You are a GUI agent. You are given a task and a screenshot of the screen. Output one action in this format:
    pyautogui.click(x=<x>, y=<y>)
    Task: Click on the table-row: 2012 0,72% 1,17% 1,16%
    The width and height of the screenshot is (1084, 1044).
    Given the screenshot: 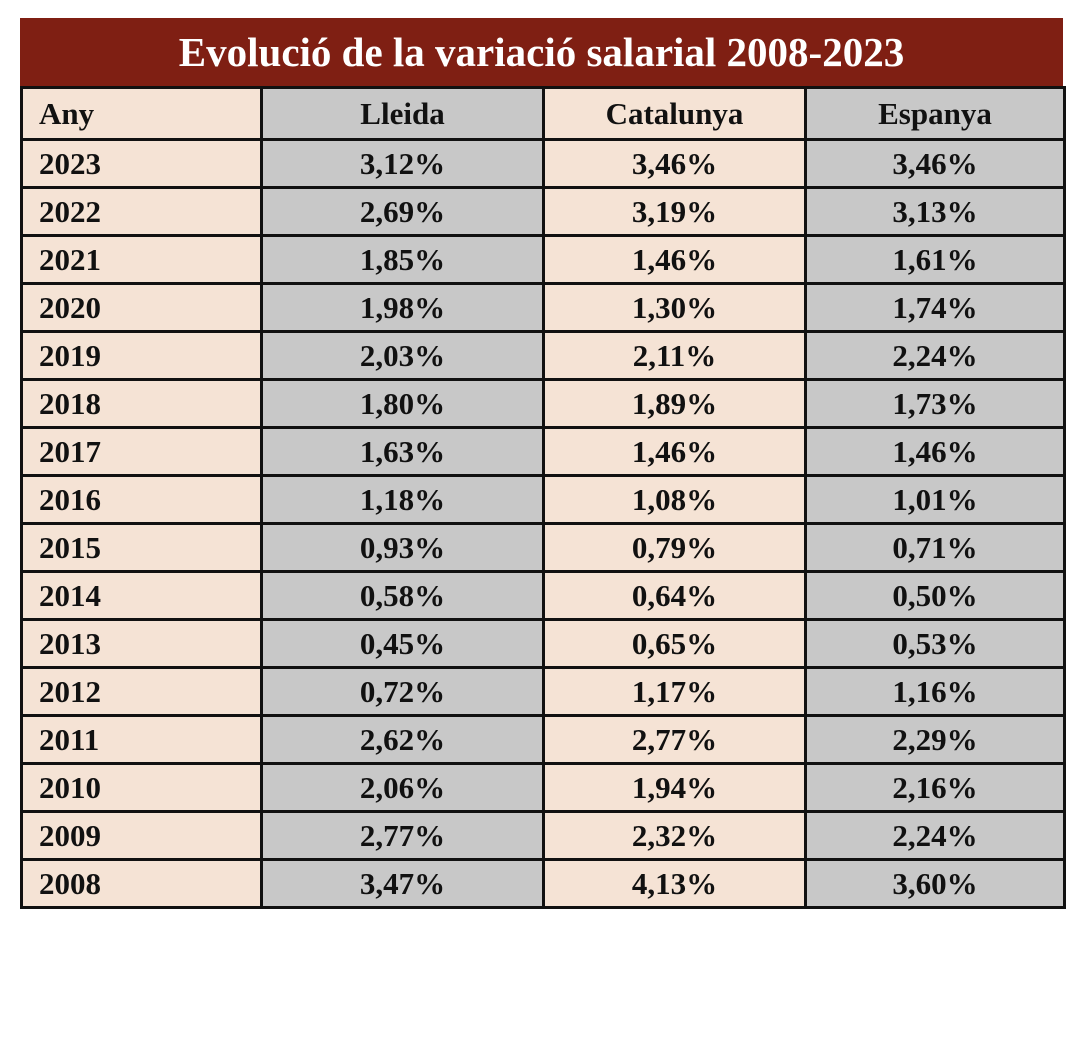 What is the action you would take?
    pyautogui.click(x=543, y=691)
    